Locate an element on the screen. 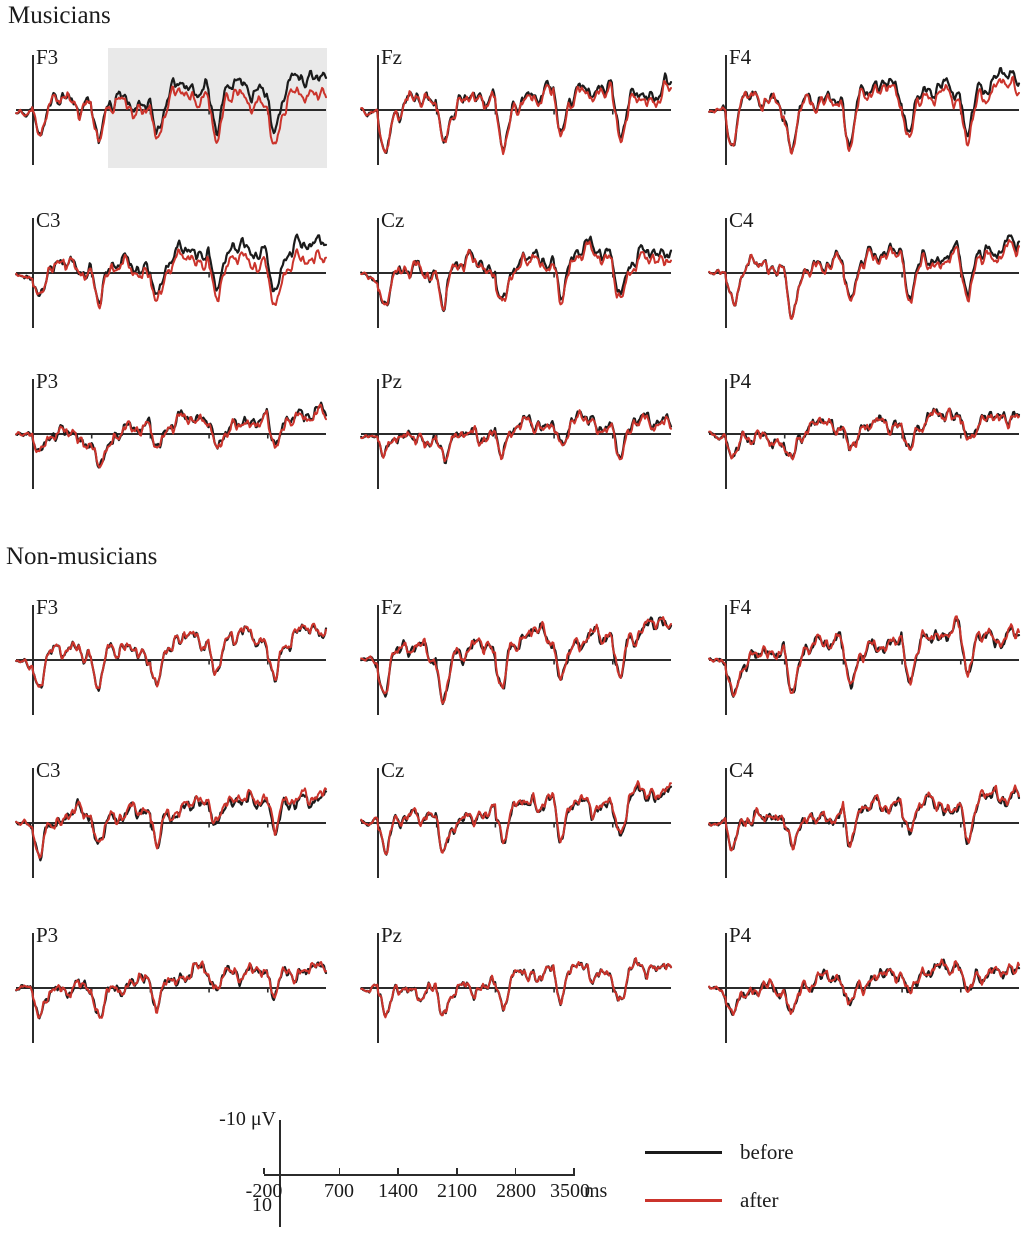  scale-tick-label: 2100 is located at coordinates (457, 1191).